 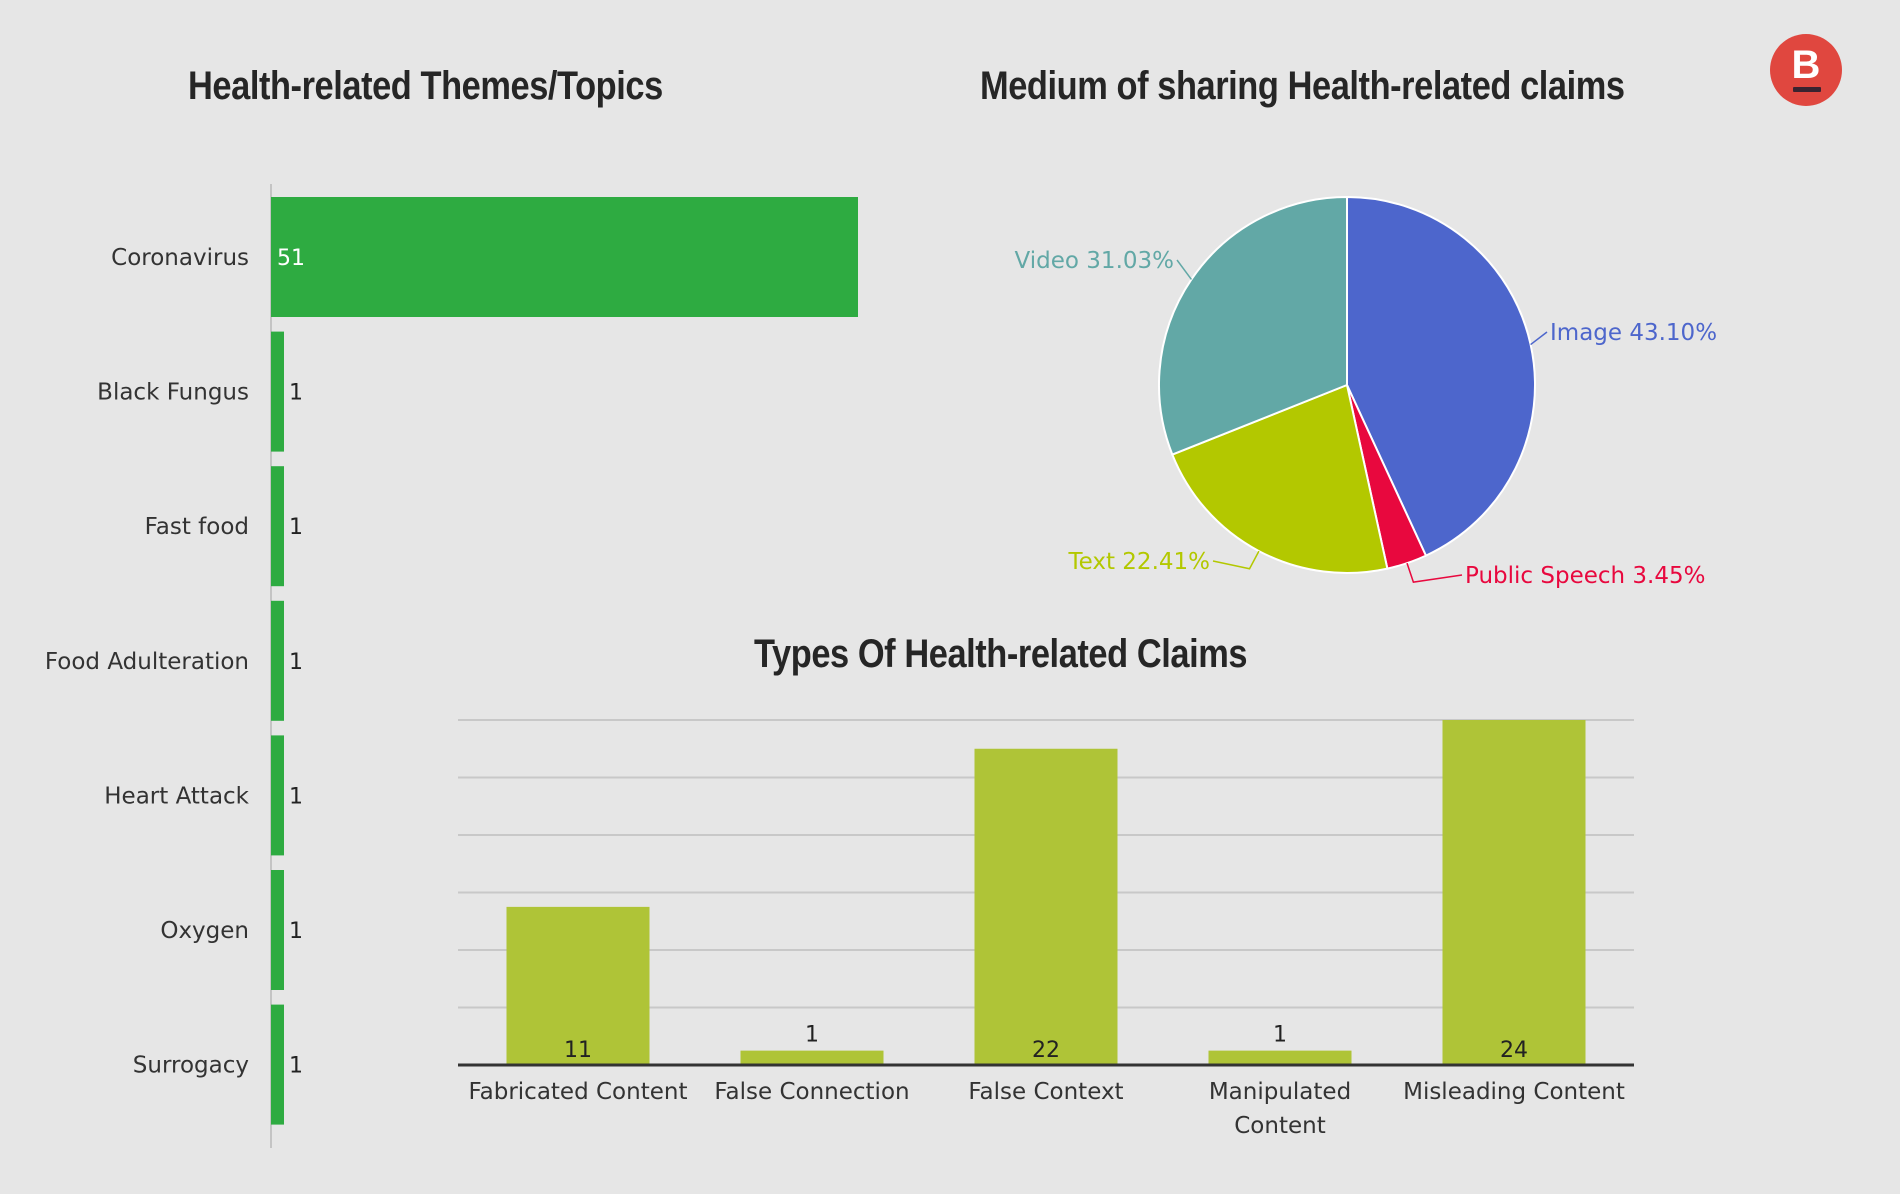 What do you see at coordinates (578, 1092) in the screenshot?
I see `types-category-label: Fabricated Content` at bounding box center [578, 1092].